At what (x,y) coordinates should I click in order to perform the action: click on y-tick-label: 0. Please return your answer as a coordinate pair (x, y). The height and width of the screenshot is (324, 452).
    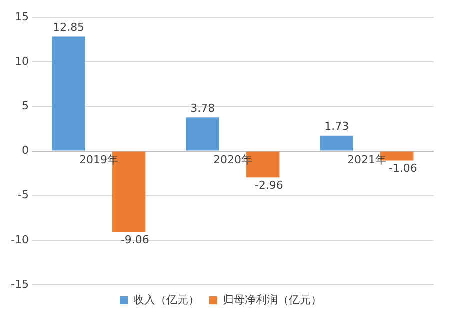
    Looking at the image, I should click on (25, 151).